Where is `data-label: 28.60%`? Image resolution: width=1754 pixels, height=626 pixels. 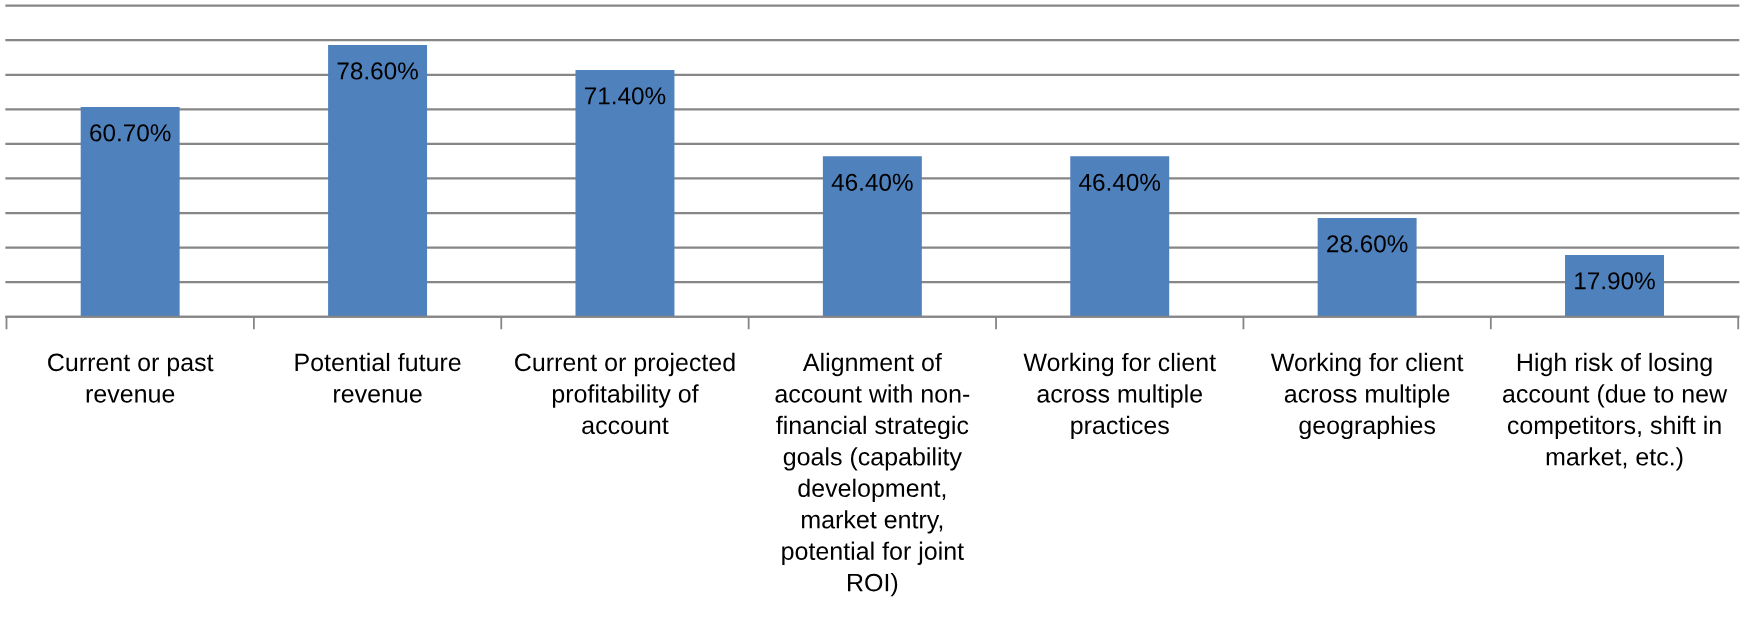
data-label: 28.60% is located at coordinates (1367, 244).